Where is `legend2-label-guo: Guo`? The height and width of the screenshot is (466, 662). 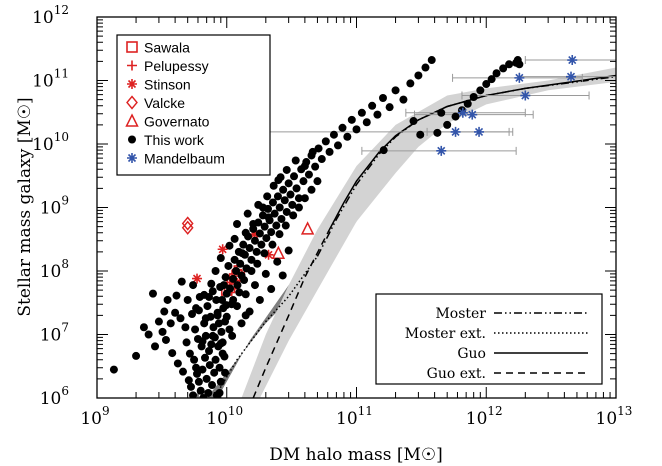 legend2-label-guo: Guo is located at coordinates (471, 354).